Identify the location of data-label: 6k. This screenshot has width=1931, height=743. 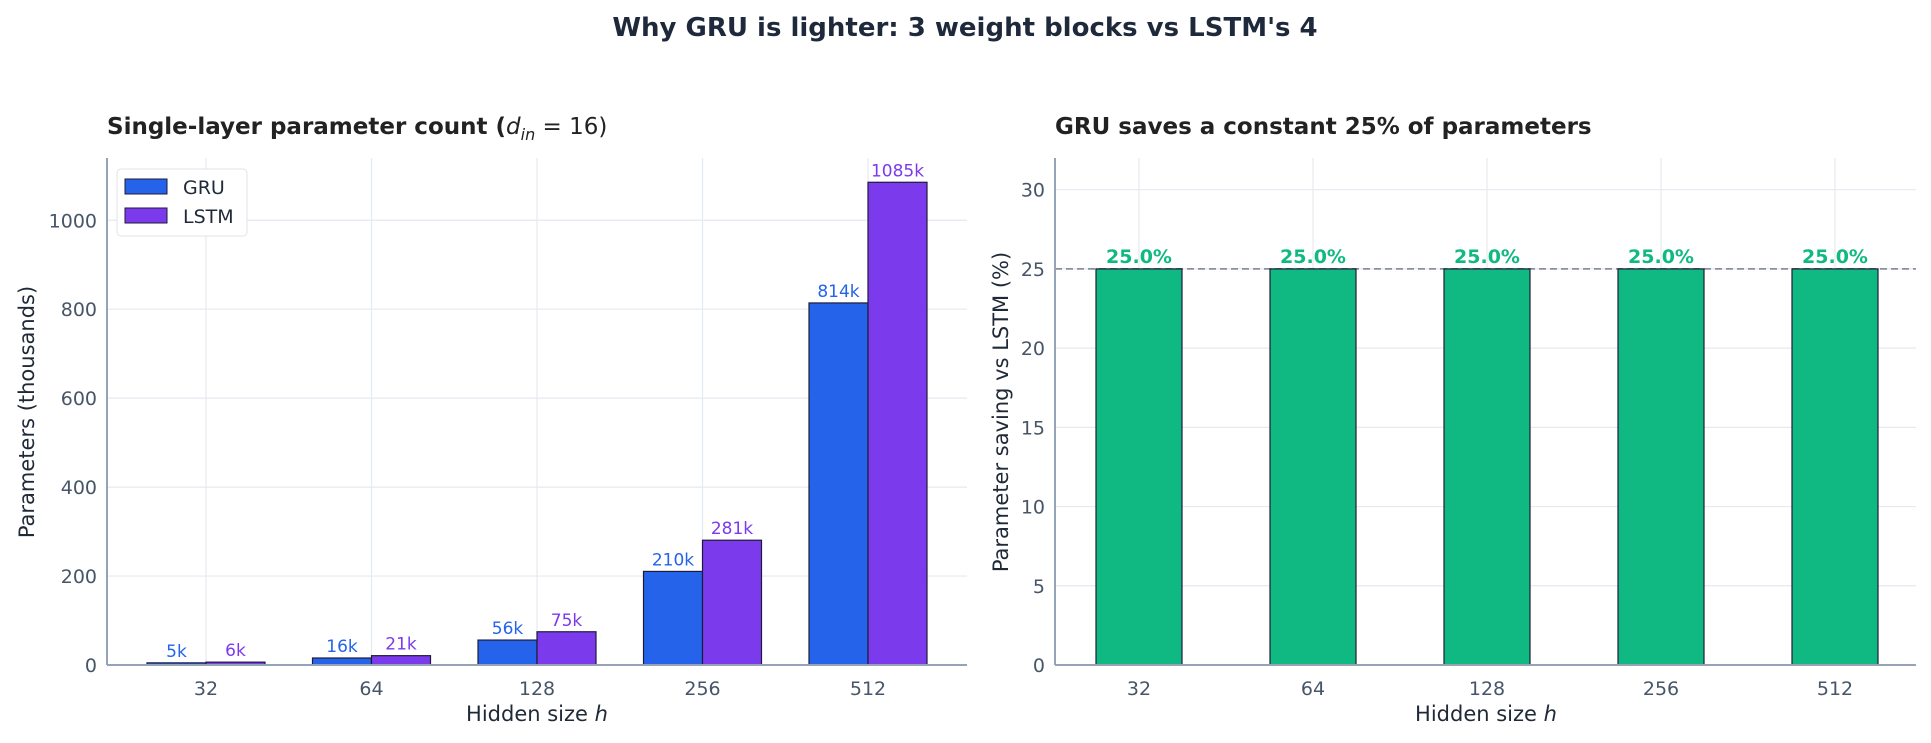
(235, 651).